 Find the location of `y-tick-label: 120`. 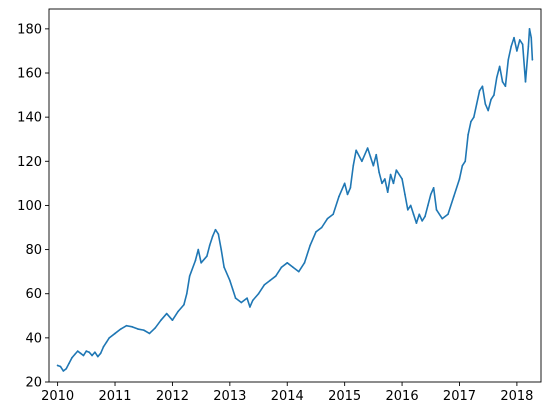

y-tick-label: 120 is located at coordinates (29, 162).